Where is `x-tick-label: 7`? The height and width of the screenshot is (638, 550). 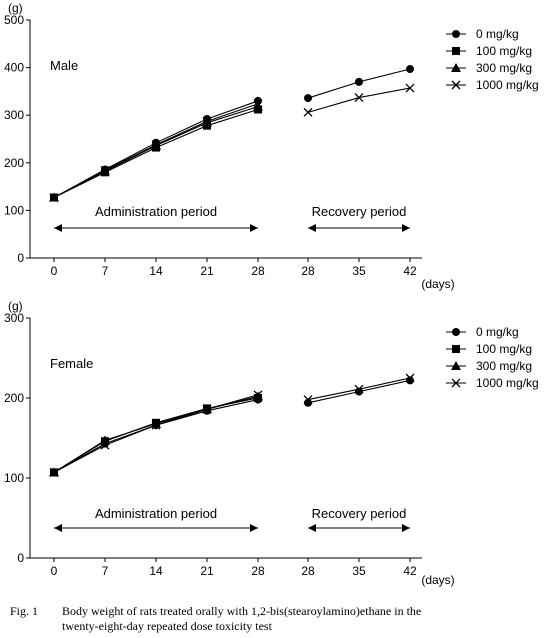 x-tick-label: 7 is located at coordinates (105, 271).